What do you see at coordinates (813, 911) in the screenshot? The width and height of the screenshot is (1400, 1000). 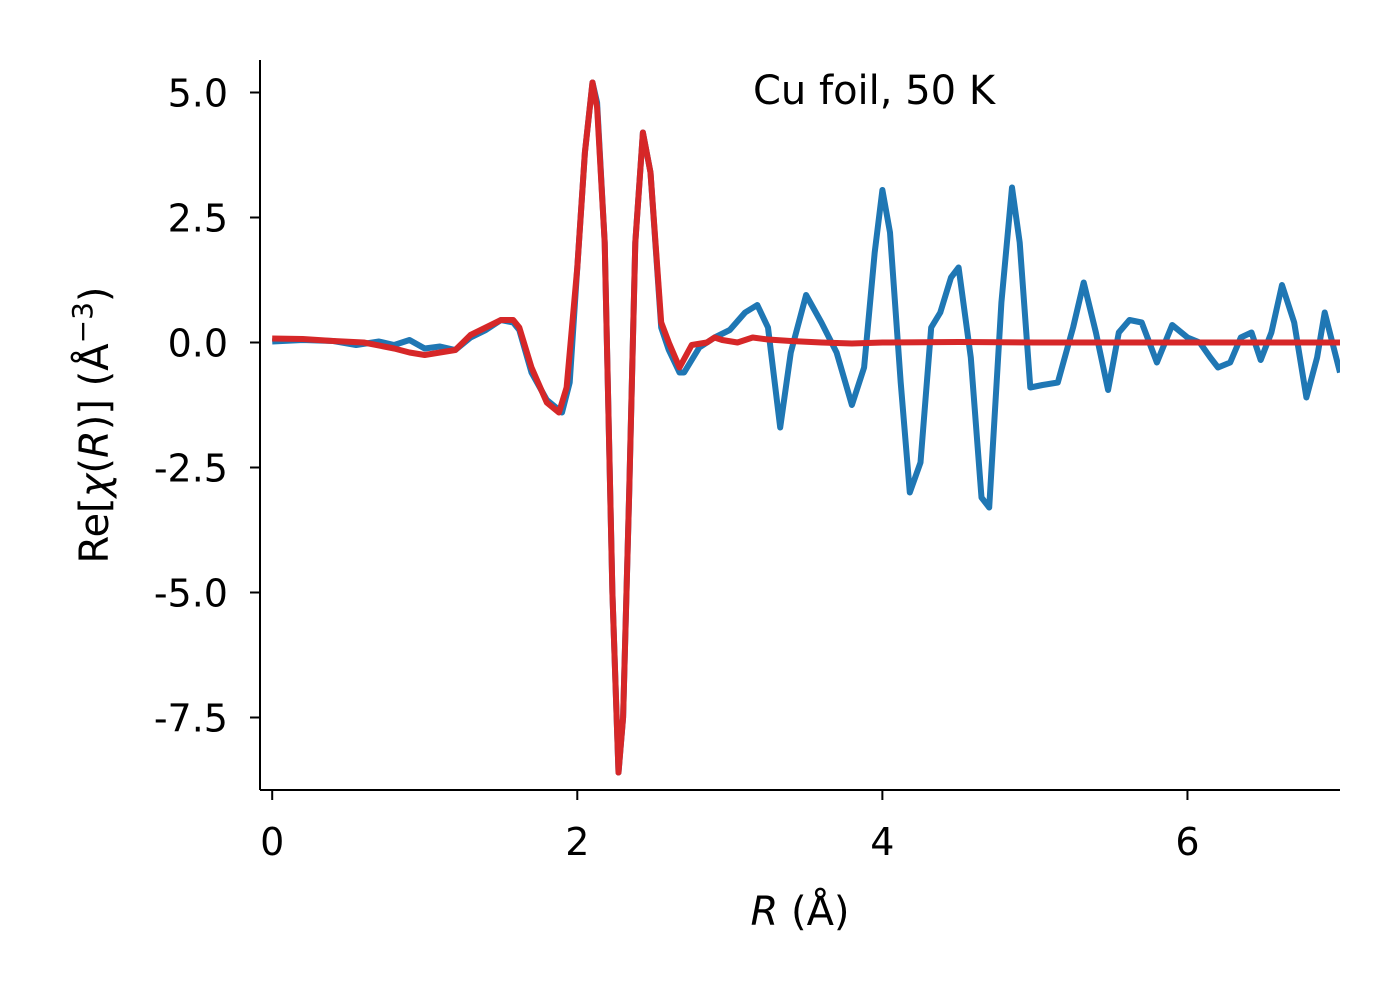 I see `x-axis-title-unit: (Å)` at bounding box center [813, 911].